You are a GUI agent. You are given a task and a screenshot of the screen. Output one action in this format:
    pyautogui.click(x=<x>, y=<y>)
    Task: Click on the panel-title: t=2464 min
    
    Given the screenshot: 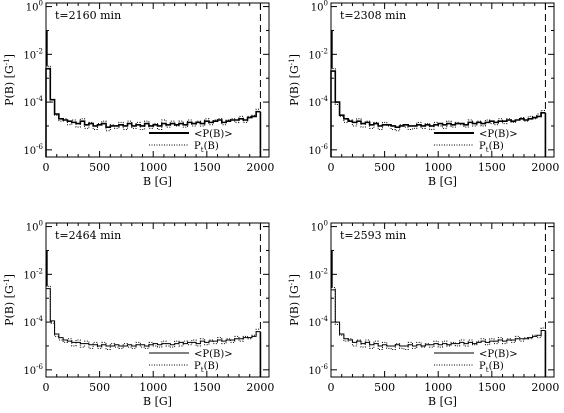 What is the action you would take?
    pyautogui.click(x=88, y=235)
    